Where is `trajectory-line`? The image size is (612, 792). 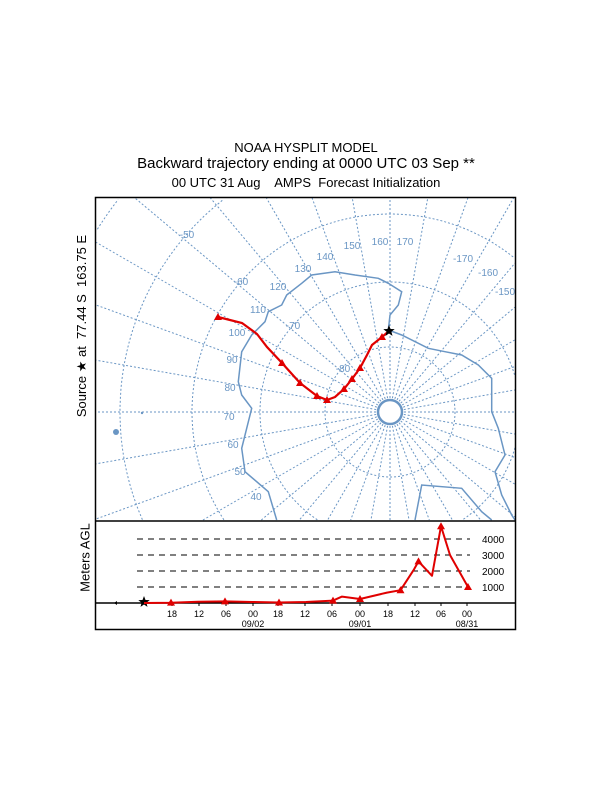
trajectory-line is located at coordinates (303, 358).